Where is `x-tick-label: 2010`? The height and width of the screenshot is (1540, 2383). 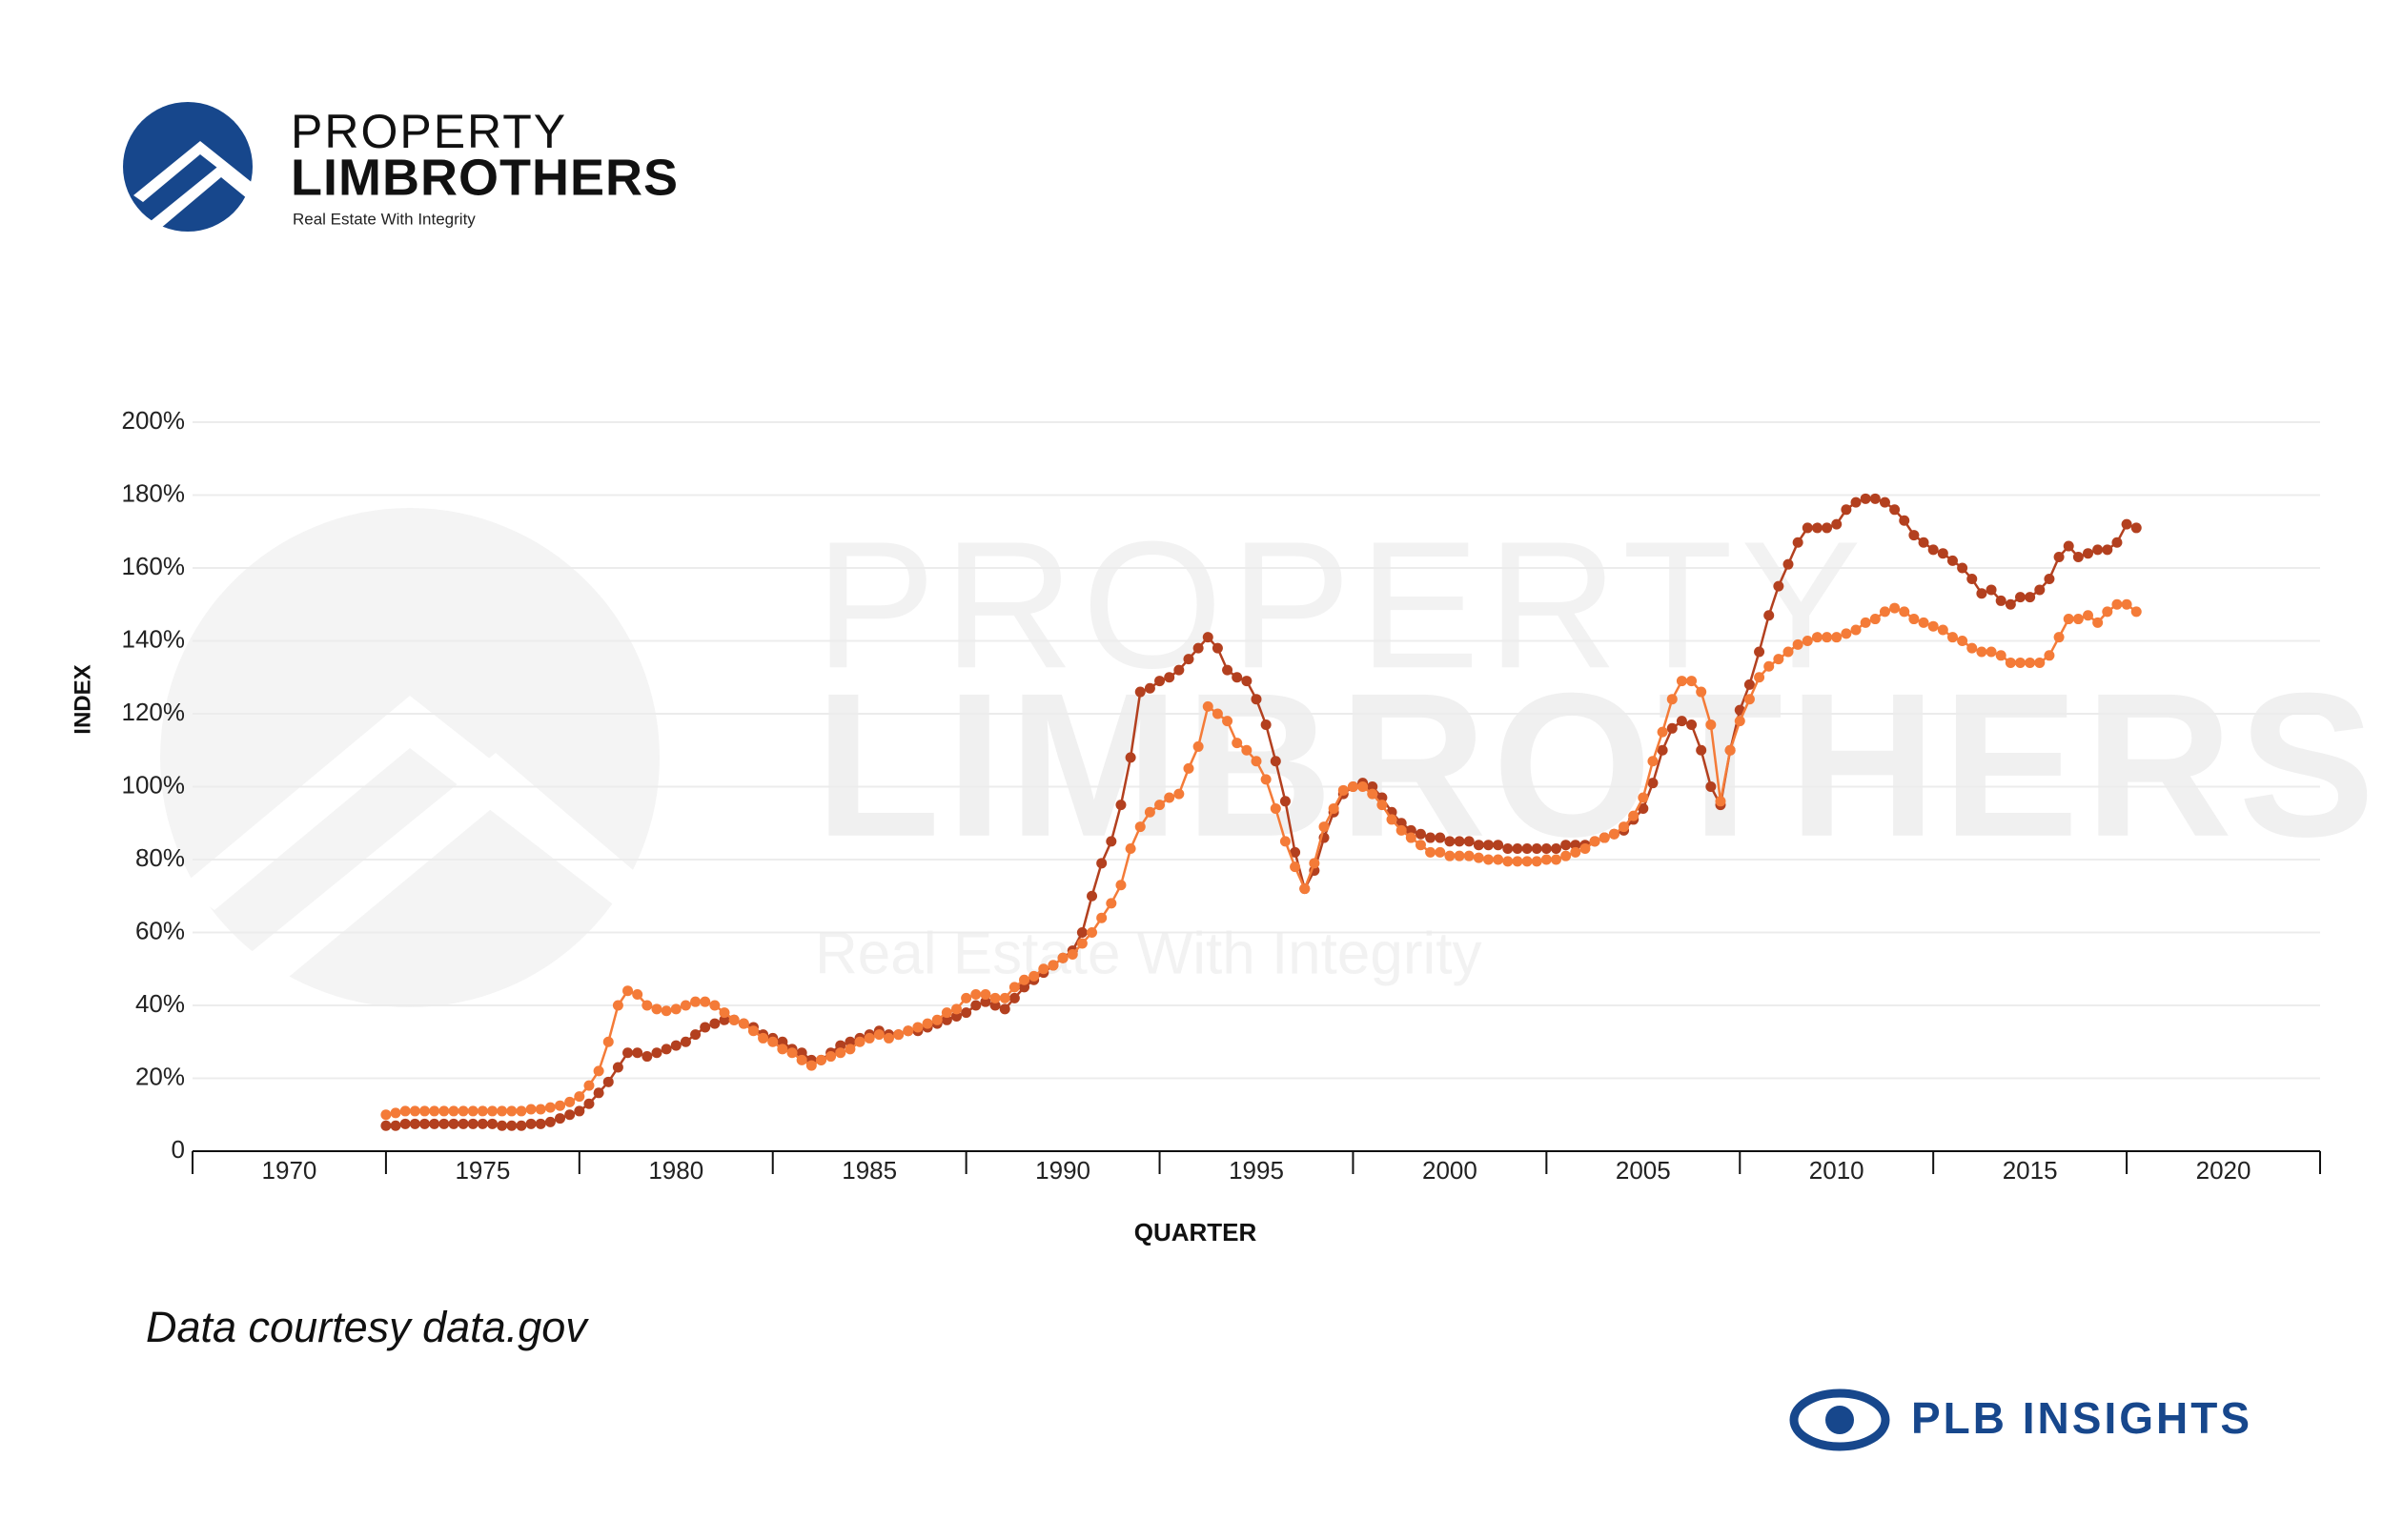
x-tick-label: 2010 is located at coordinates (1837, 1170).